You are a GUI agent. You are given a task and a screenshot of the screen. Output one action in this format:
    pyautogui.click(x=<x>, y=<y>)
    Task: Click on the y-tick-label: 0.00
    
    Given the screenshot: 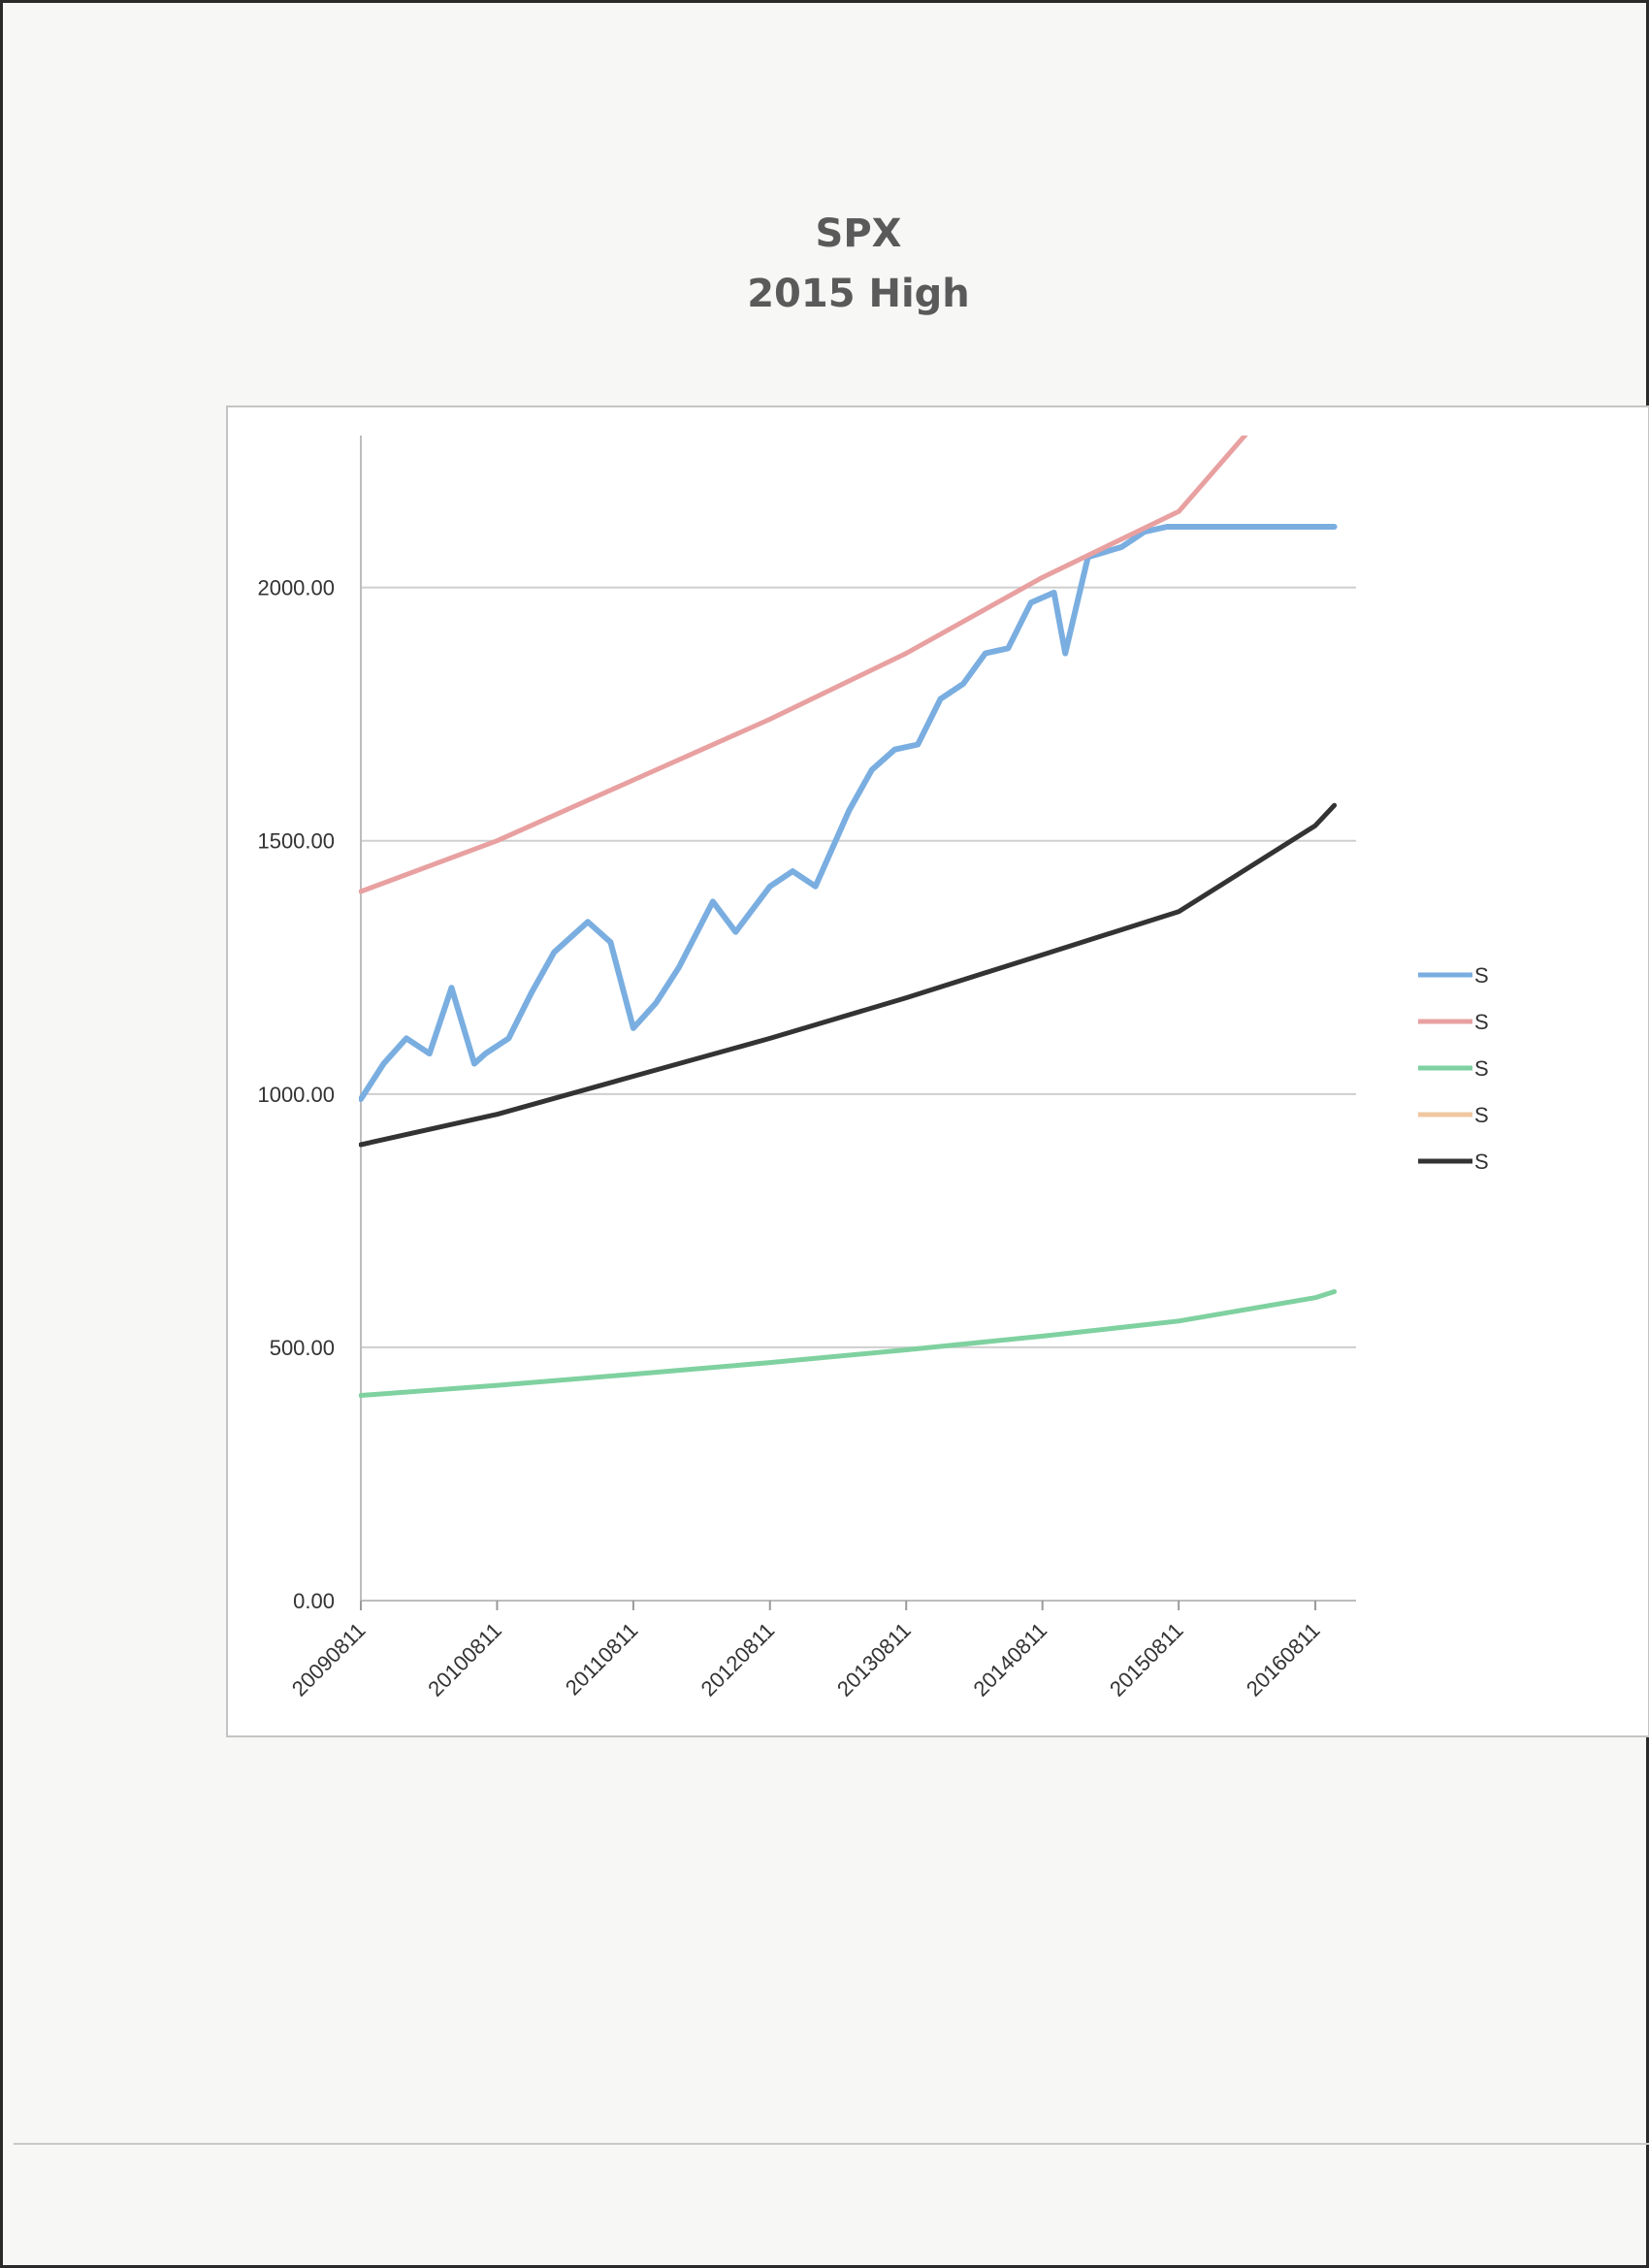 What is the action you would take?
    pyautogui.click(x=314, y=1601)
    